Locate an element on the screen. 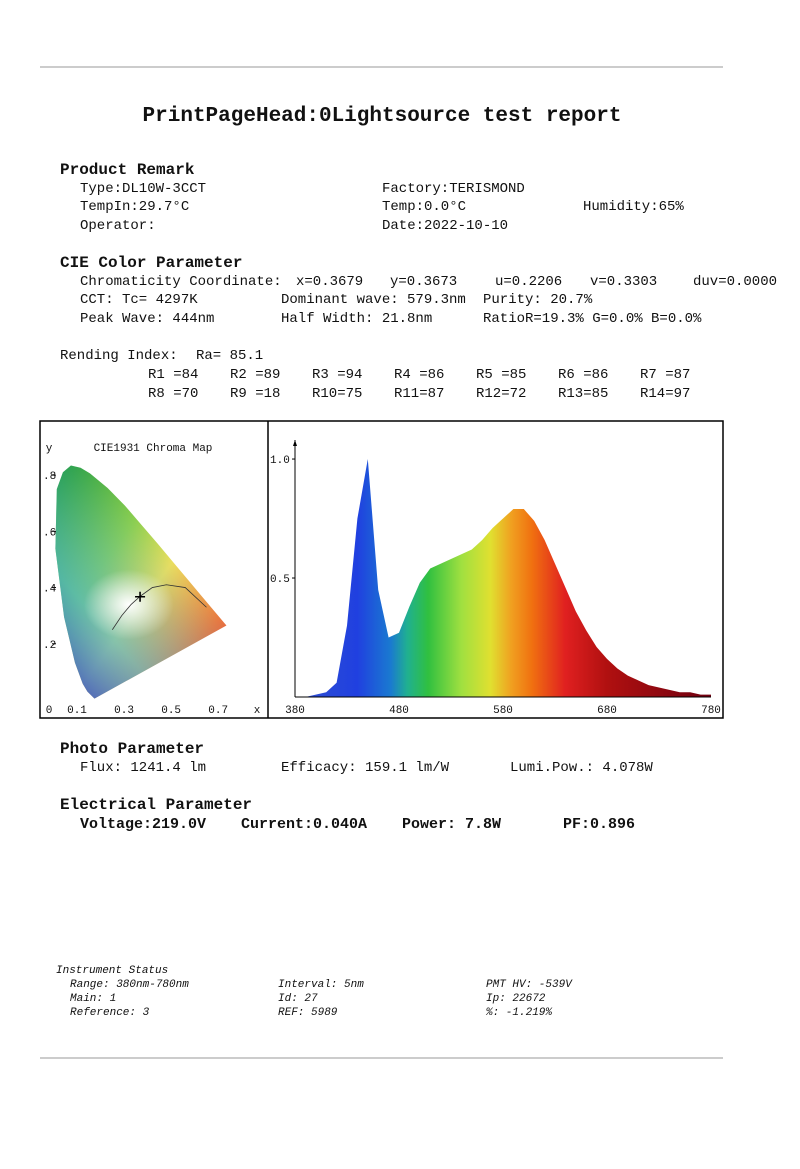 The height and width of the screenshot is (1169, 800). rendering-index: R6 =86 is located at coordinates (583, 375).